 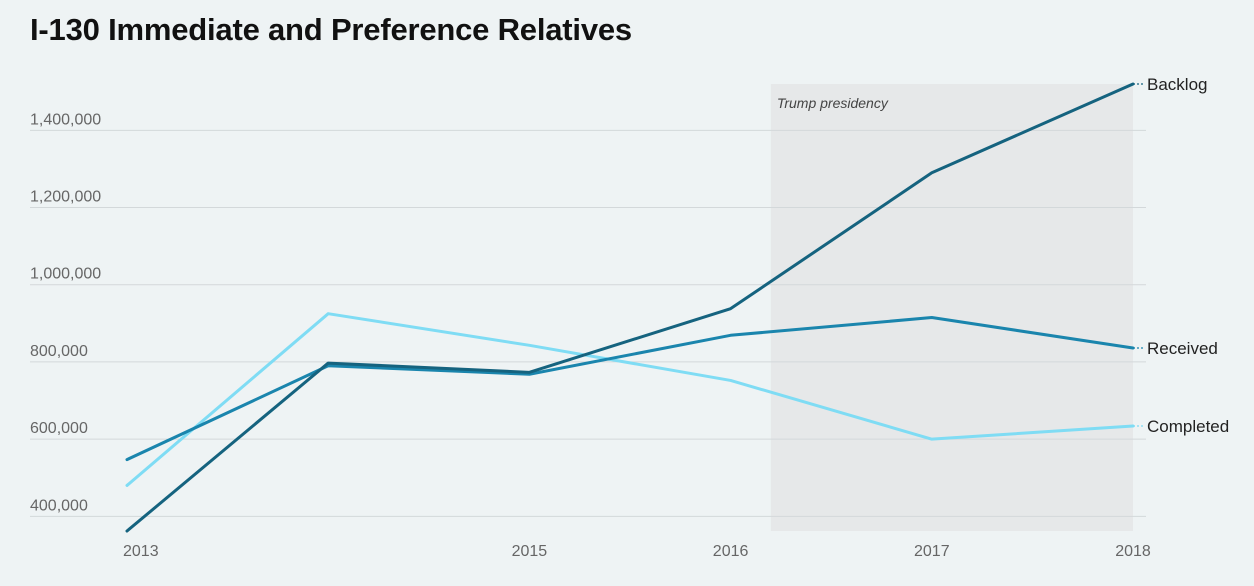 I want to click on x-tick-label: 2013, so click(x=141, y=551).